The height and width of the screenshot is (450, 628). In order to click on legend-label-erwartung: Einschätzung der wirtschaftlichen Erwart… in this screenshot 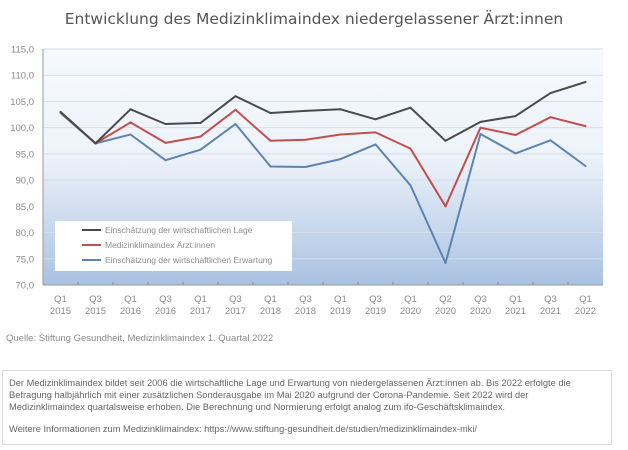, I will do `click(189, 260)`.